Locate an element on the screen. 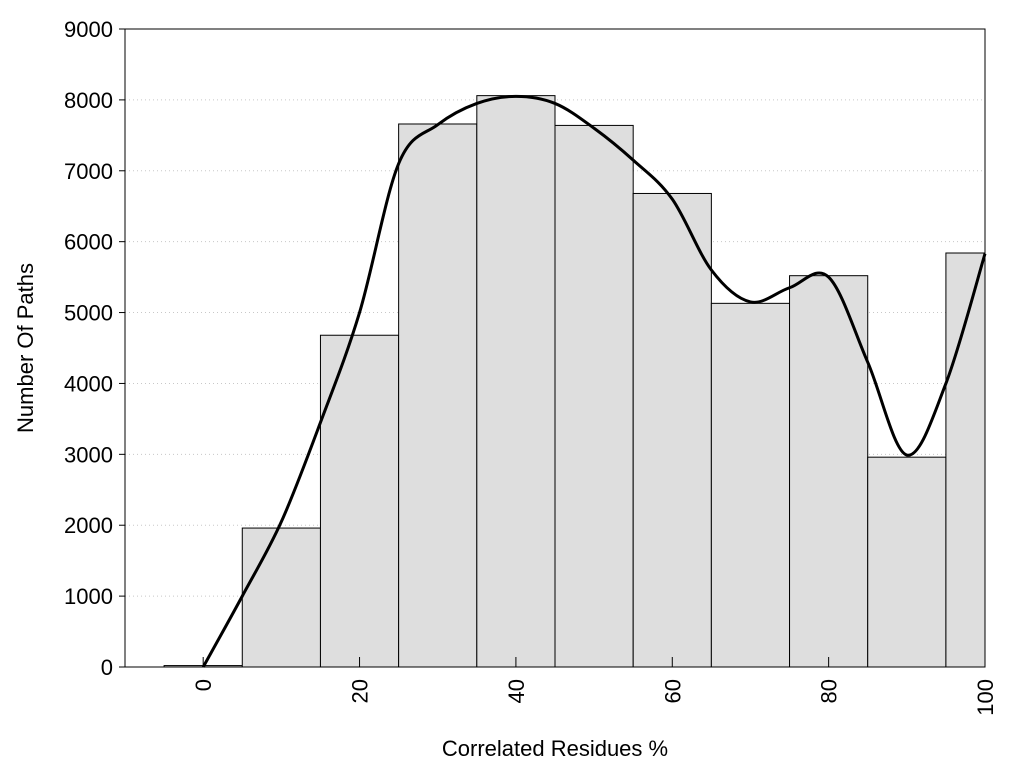 This screenshot has height=768, width=1024. y-tick-label: 2000 is located at coordinates (88, 525).